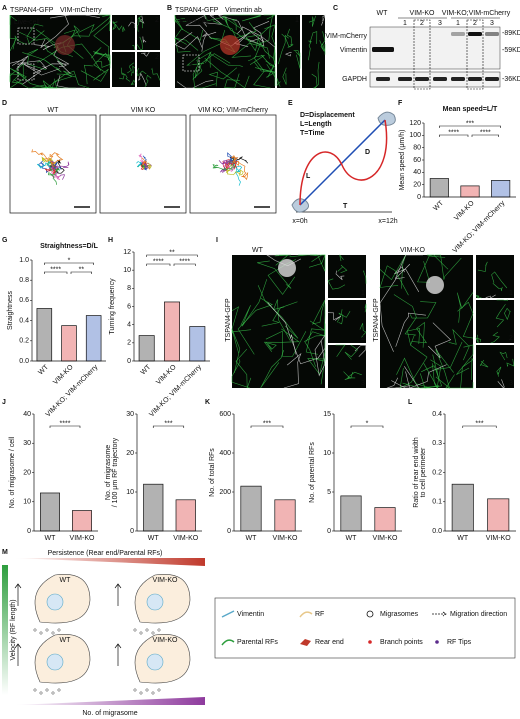 The width and height of the screenshot is (520, 719). What do you see at coordinates (437, 502) in the screenshot?
I see `y-tick-label: 0.1` at bounding box center [437, 502].